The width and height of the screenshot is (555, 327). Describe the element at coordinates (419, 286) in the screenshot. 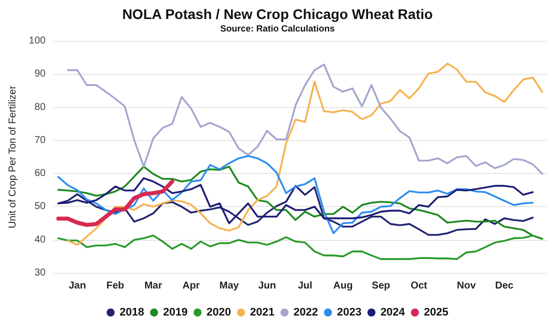

I see `x-tick-label: Oct` at that location.